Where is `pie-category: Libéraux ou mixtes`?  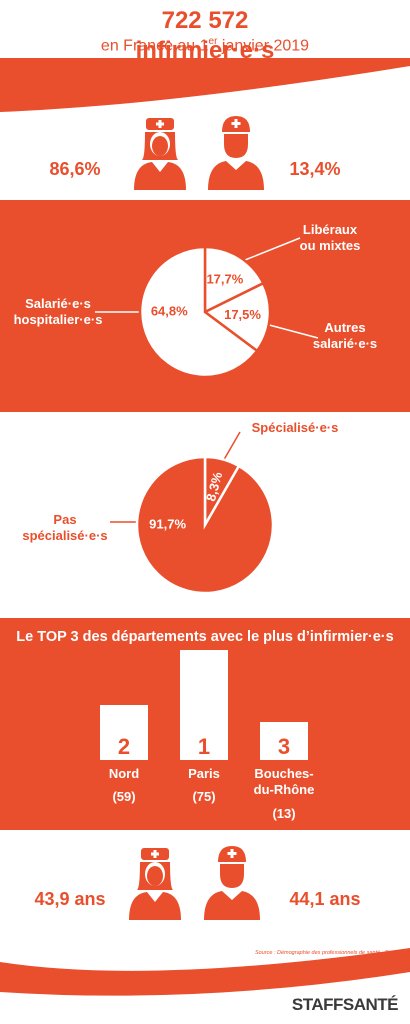 pie-category: Libéraux ou mixtes is located at coordinates (330, 238).